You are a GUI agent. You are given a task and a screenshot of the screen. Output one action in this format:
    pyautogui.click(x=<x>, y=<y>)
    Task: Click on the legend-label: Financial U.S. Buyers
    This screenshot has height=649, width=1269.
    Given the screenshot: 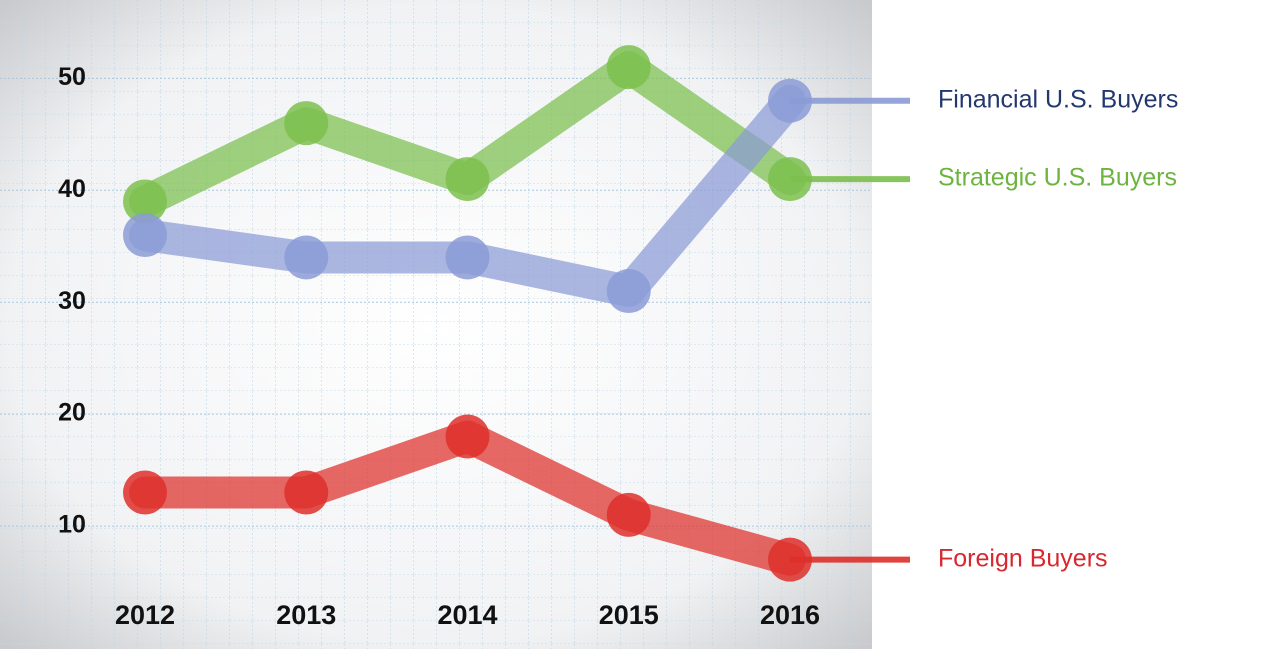 What is the action you would take?
    pyautogui.click(x=1058, y=99)
    